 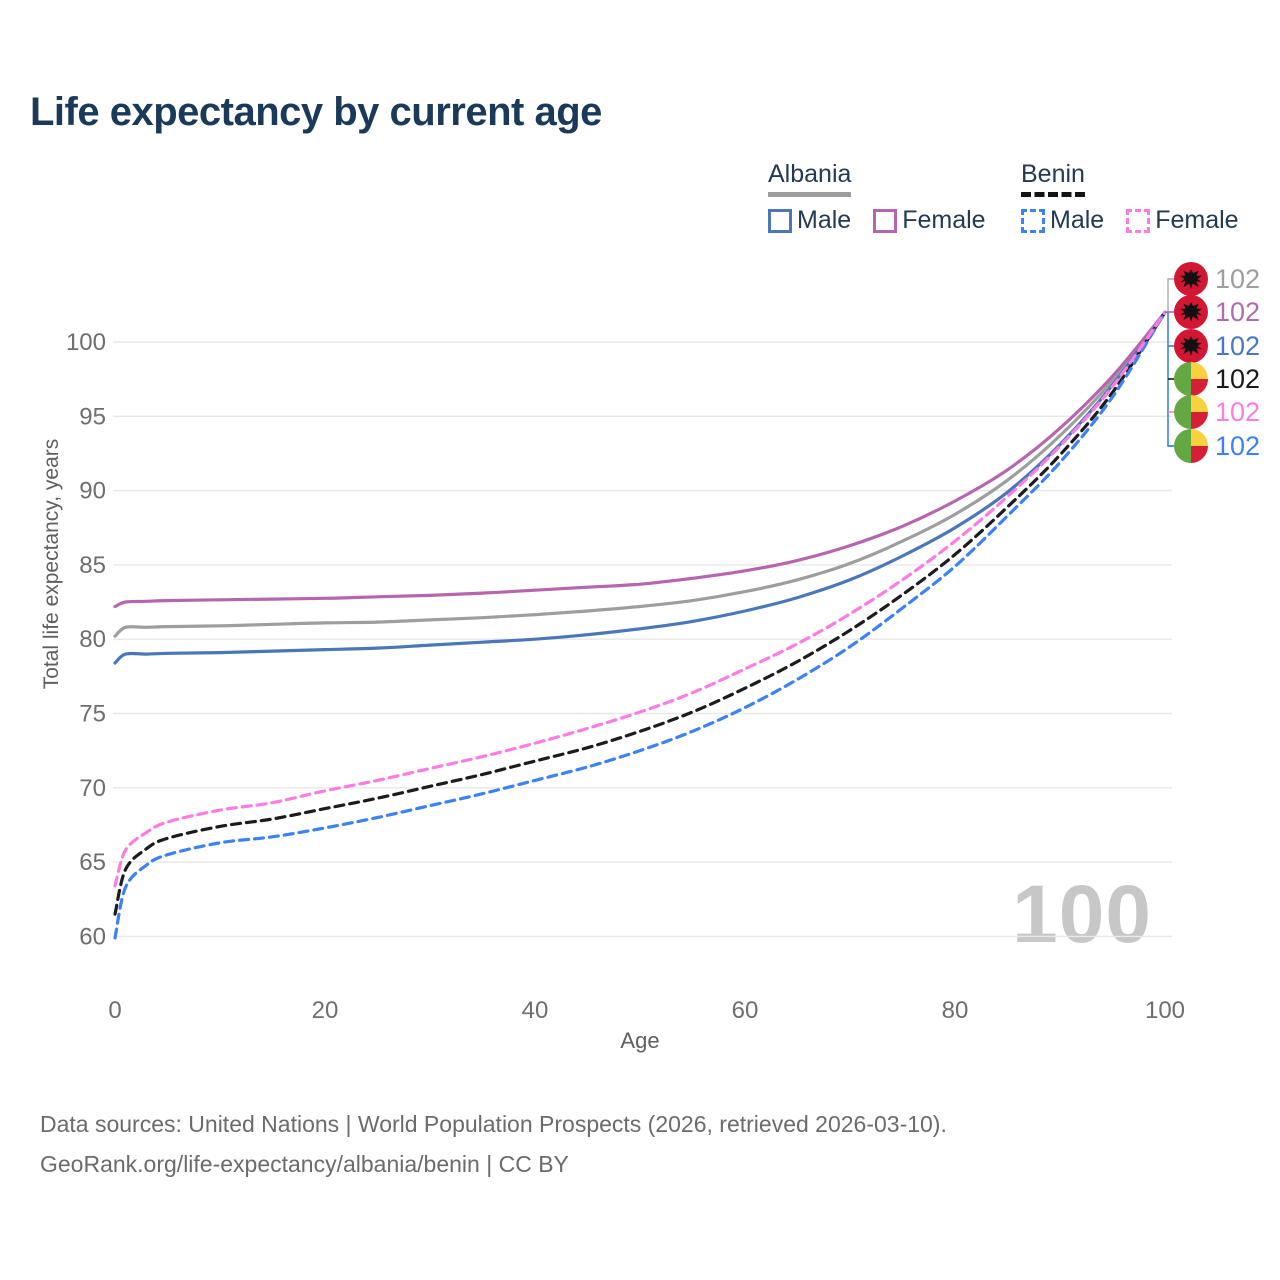 What do you see at coordinates (640, 1040) in the screenshot?
I see `x-axis-title: Age` at bounding box center [640, 1040].